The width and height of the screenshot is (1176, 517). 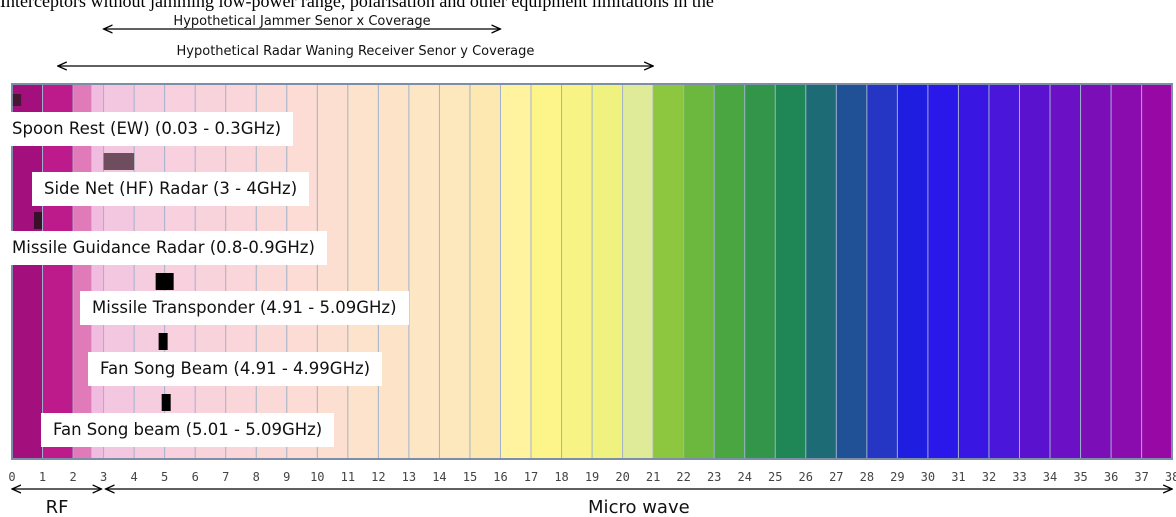 What do you see at coordinates (11, 477) in the screenshot?
I see `axis-tick-label: 0` at bounding box center [11, 477].